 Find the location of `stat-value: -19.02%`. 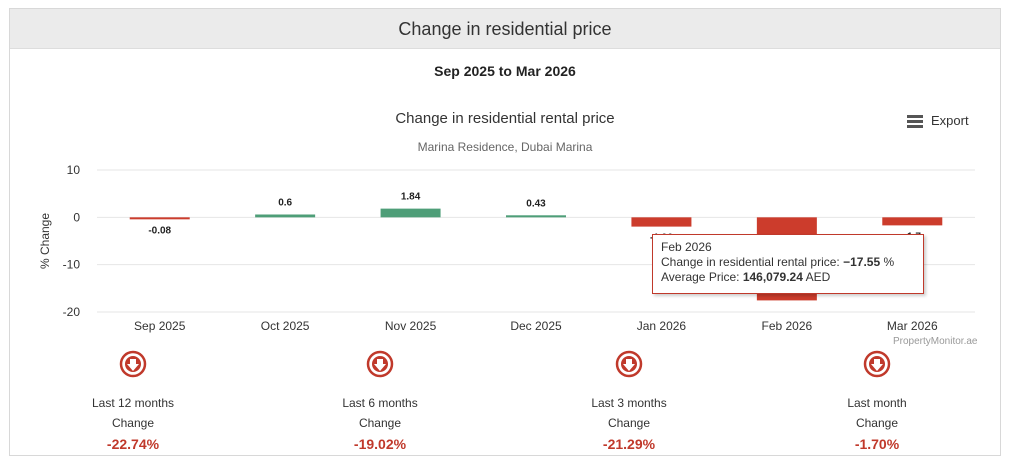

stat-value: -19.02% is located at coordinates (380, 444).